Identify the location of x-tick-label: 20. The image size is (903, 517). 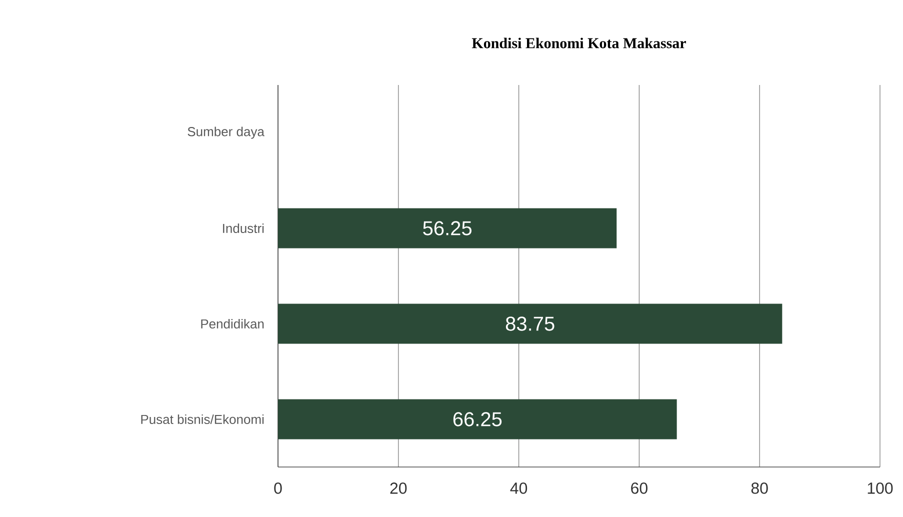
(398, 488).